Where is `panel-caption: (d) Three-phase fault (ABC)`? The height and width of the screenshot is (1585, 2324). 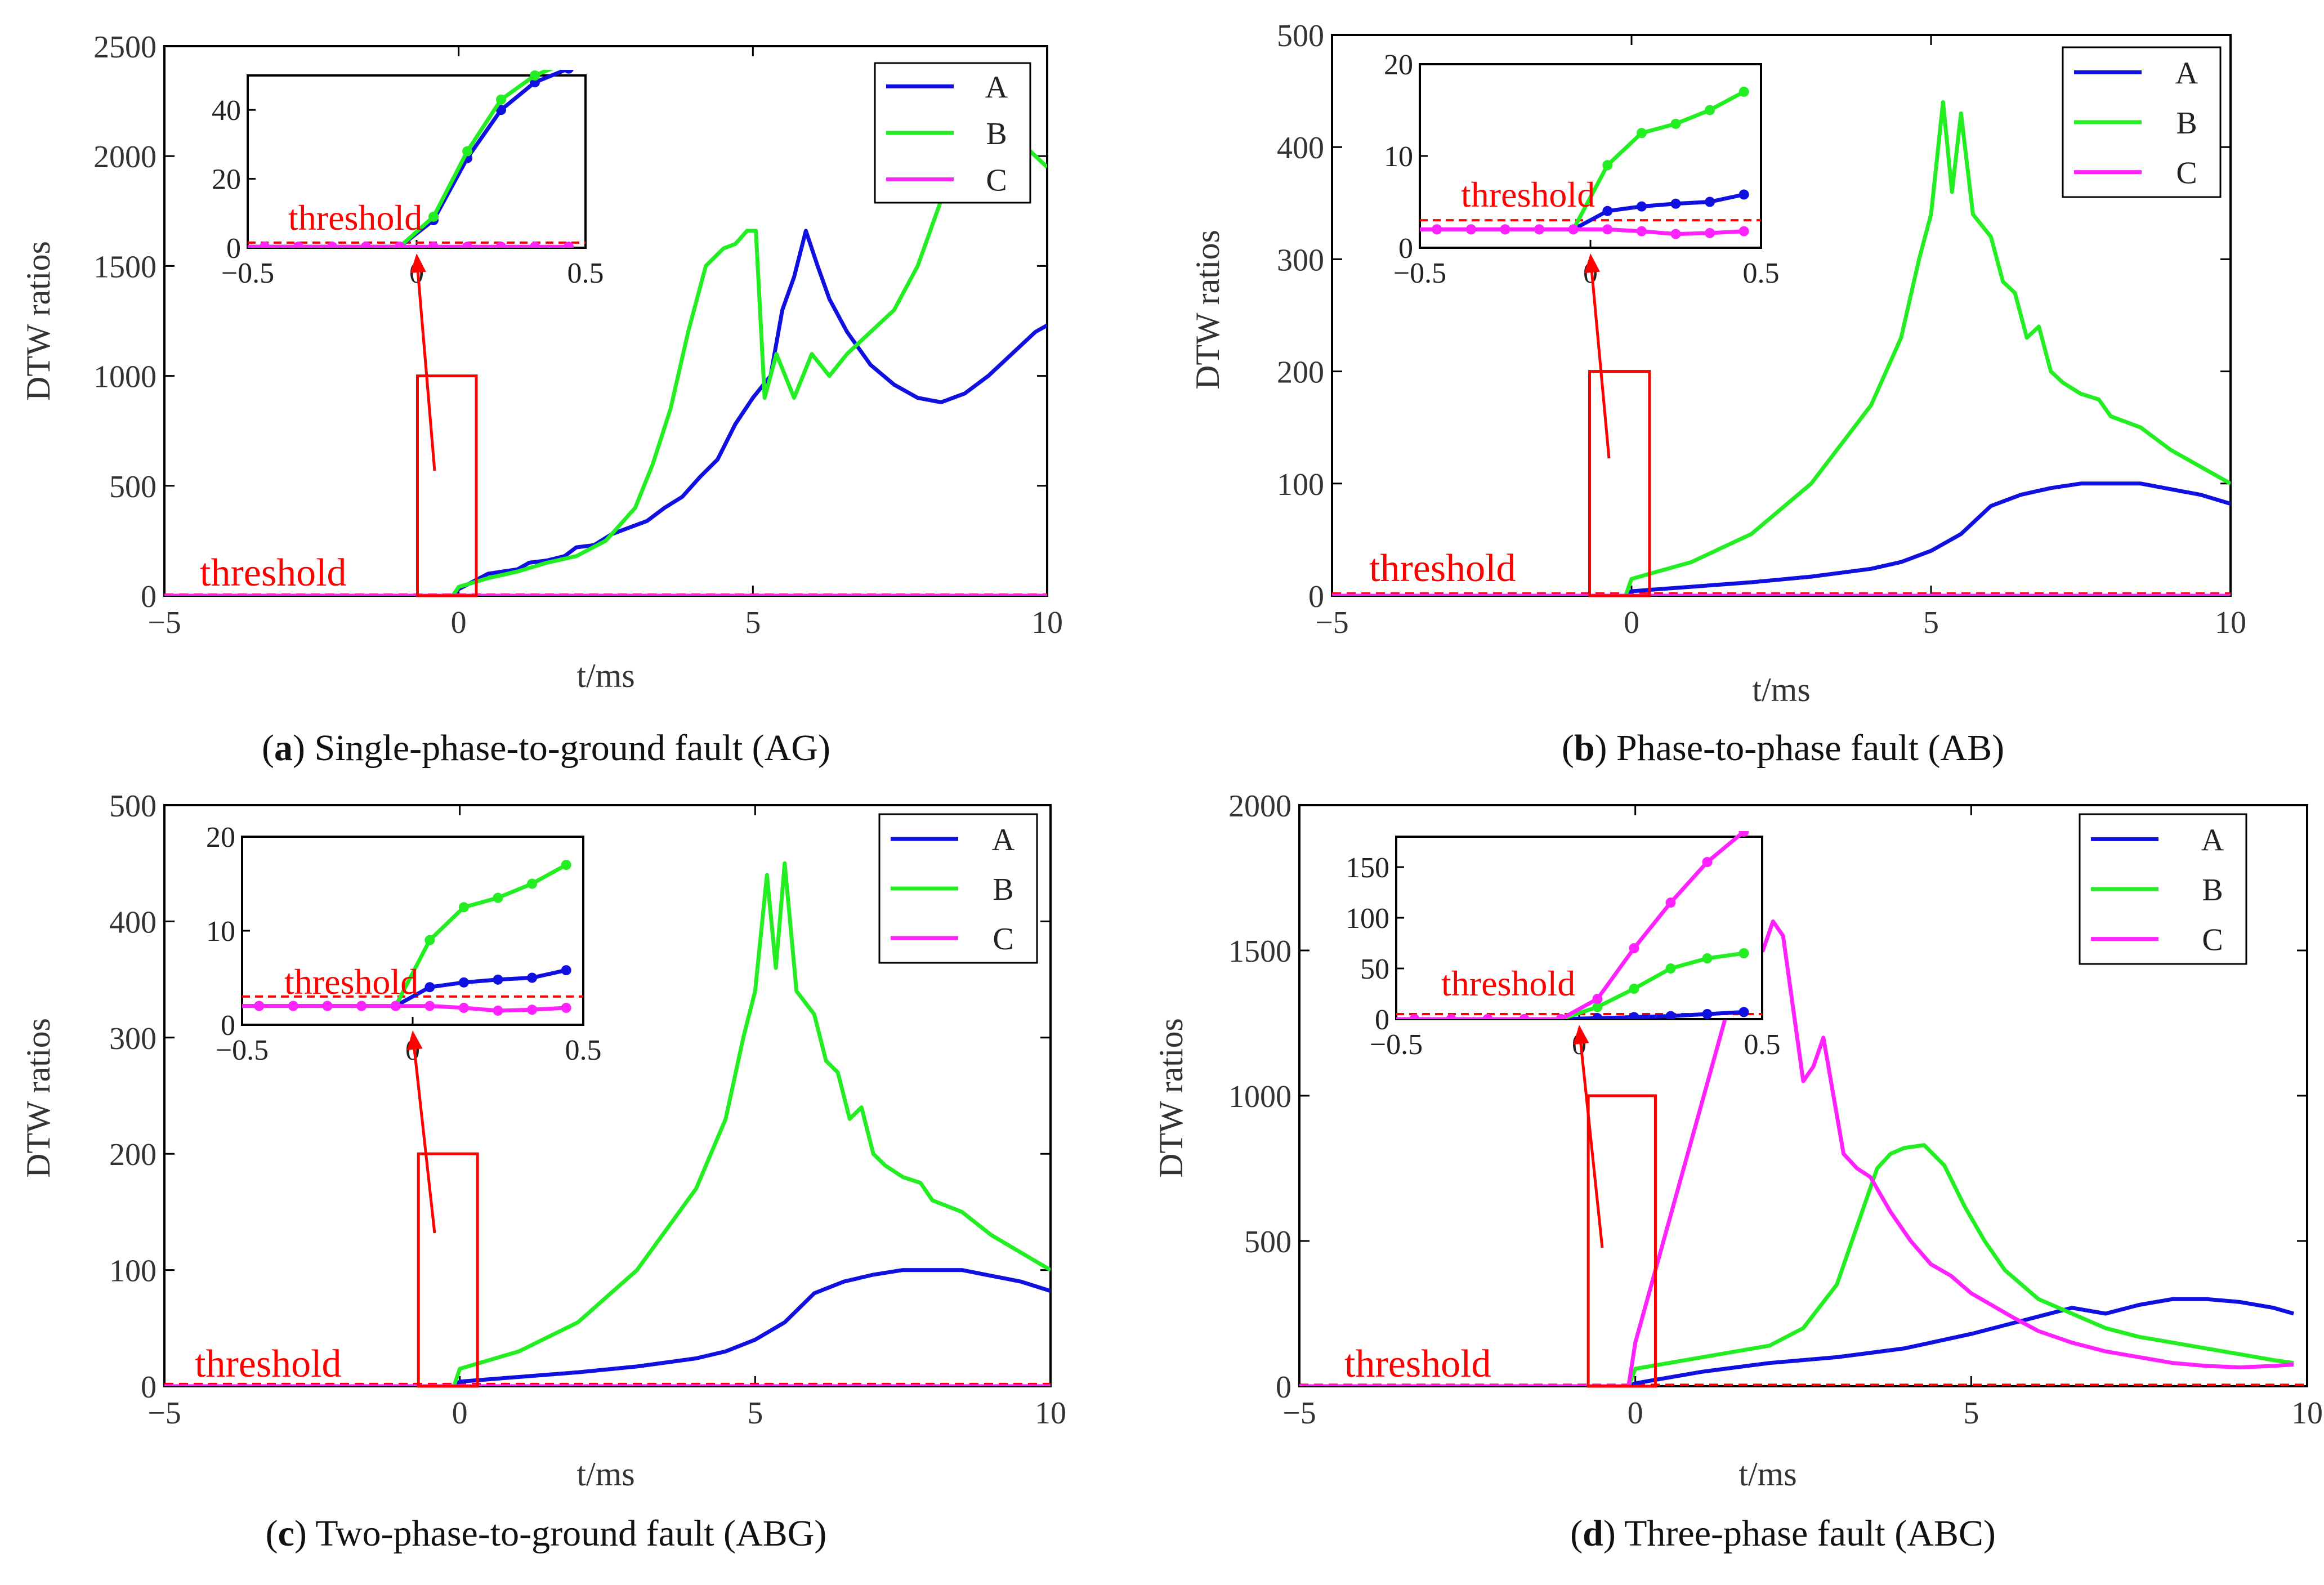 panel-caption: (d) Three-phase fault (ABC) is located at coordinates (1783, 1533).